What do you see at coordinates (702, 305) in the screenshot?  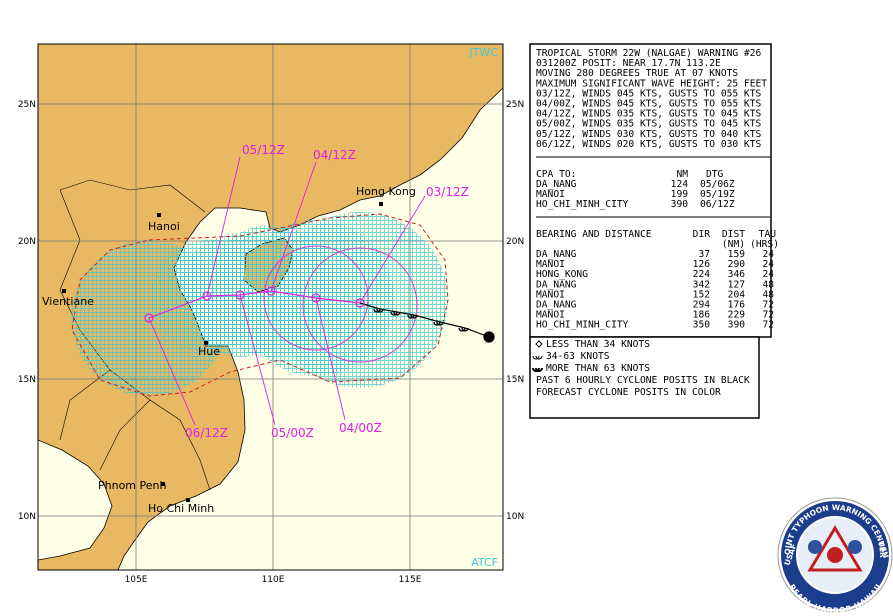 I see `bearing-cell: 294` at bounding box center [702, 305].